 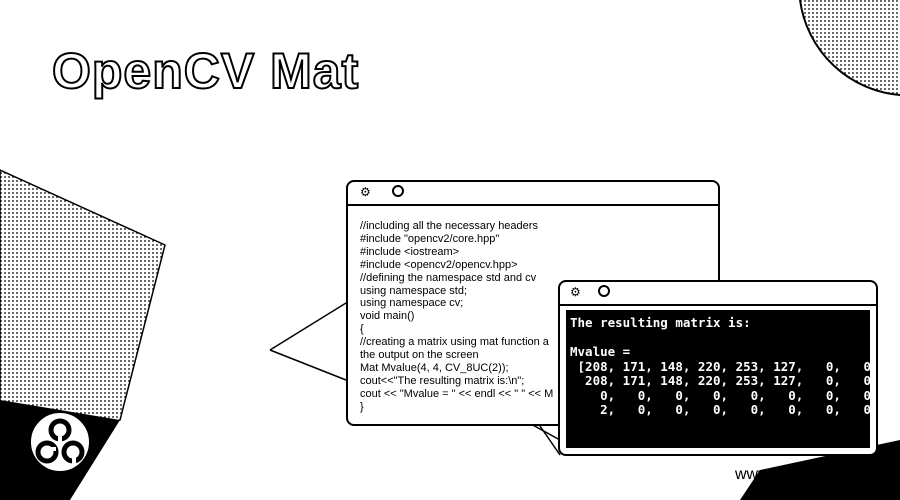 I want to click on code-line: cout << "Mvalue = " << endl << " " << M, so click(x=457, y=393).